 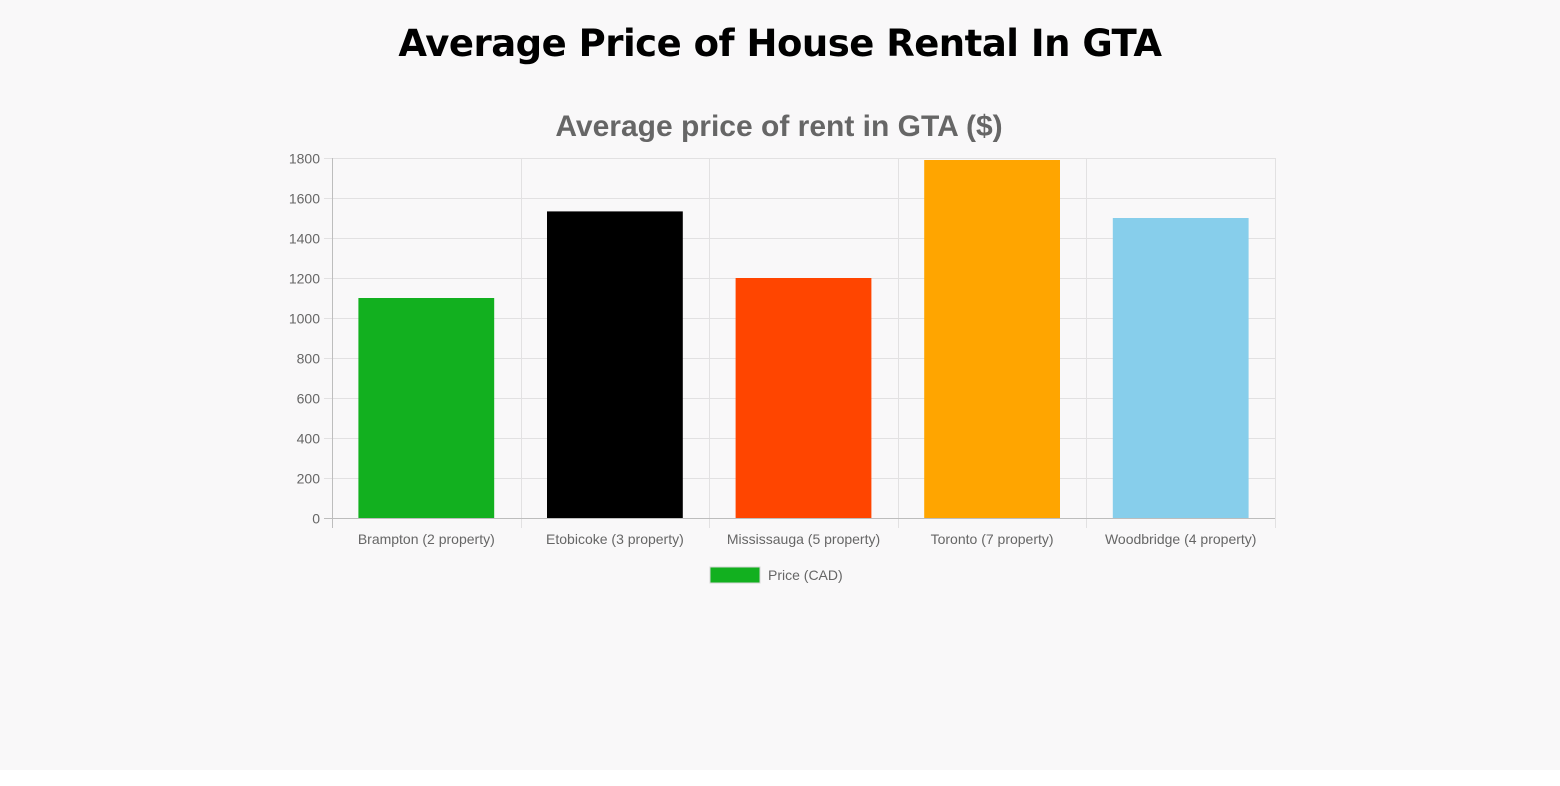 I want to click on chart-title: Average price of rent in GTA ($), so click(x=778, y=126).